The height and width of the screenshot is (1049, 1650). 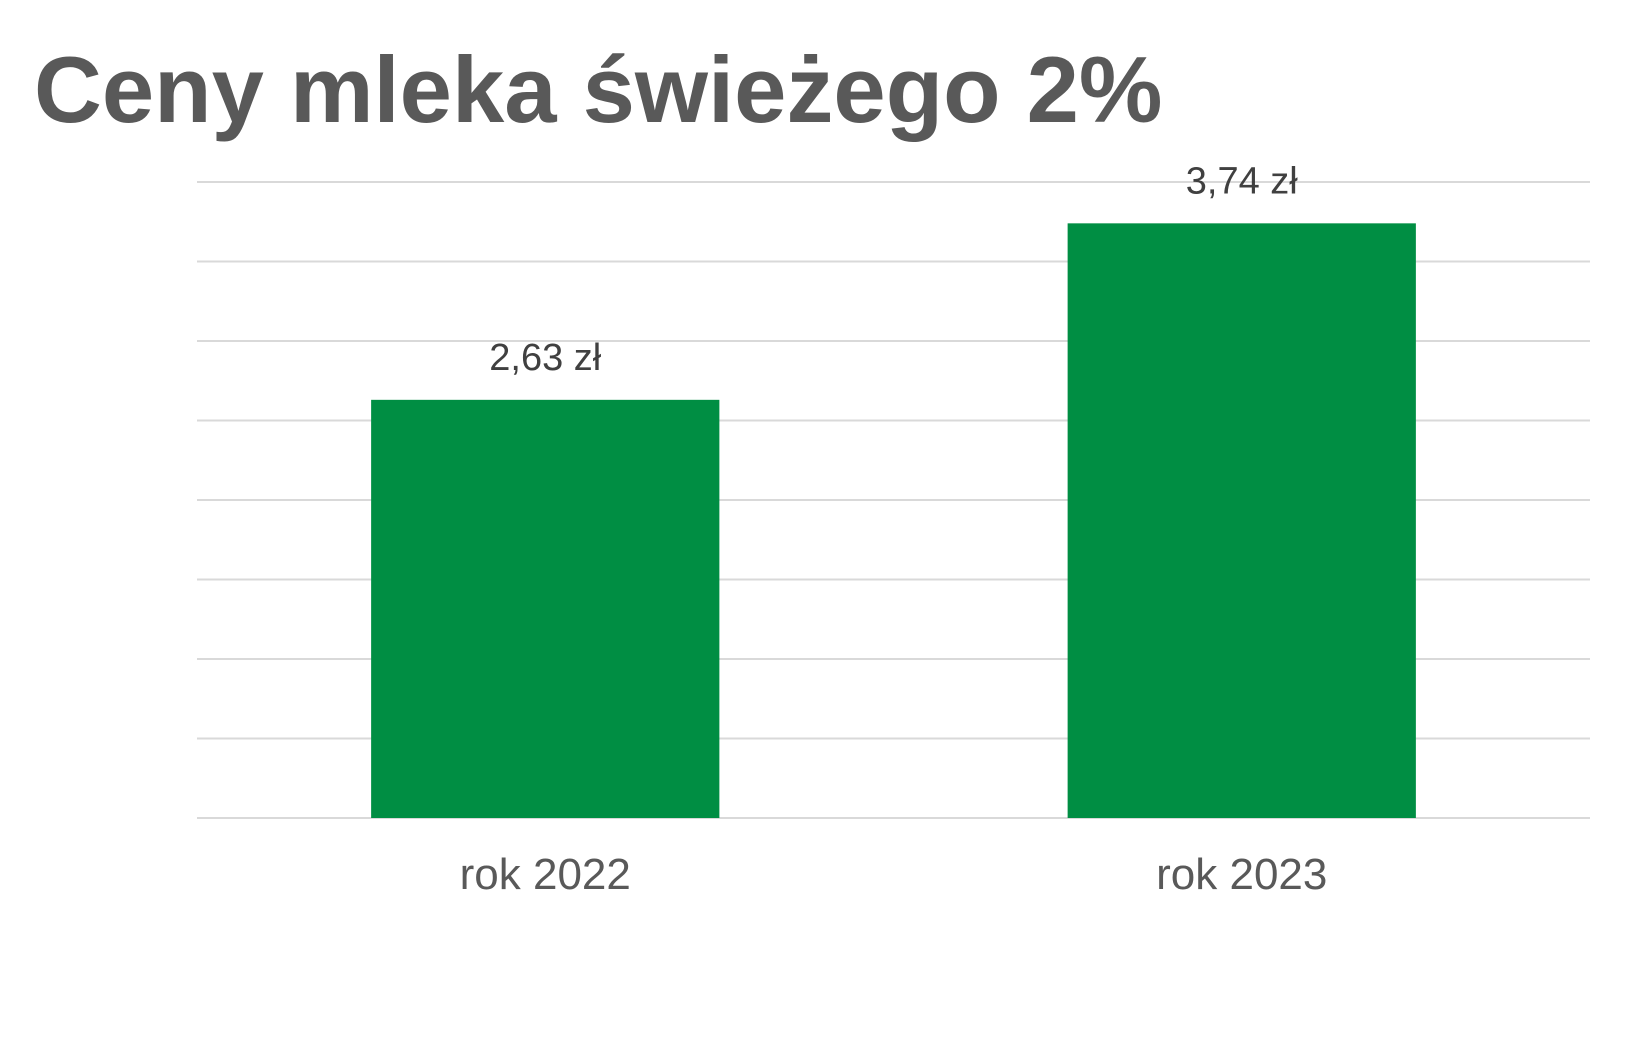 What do you see at coordinates (545, 358) in the screenshot?
I see `data-label-0: 2,63 zł` at bounding box center [545, 358].